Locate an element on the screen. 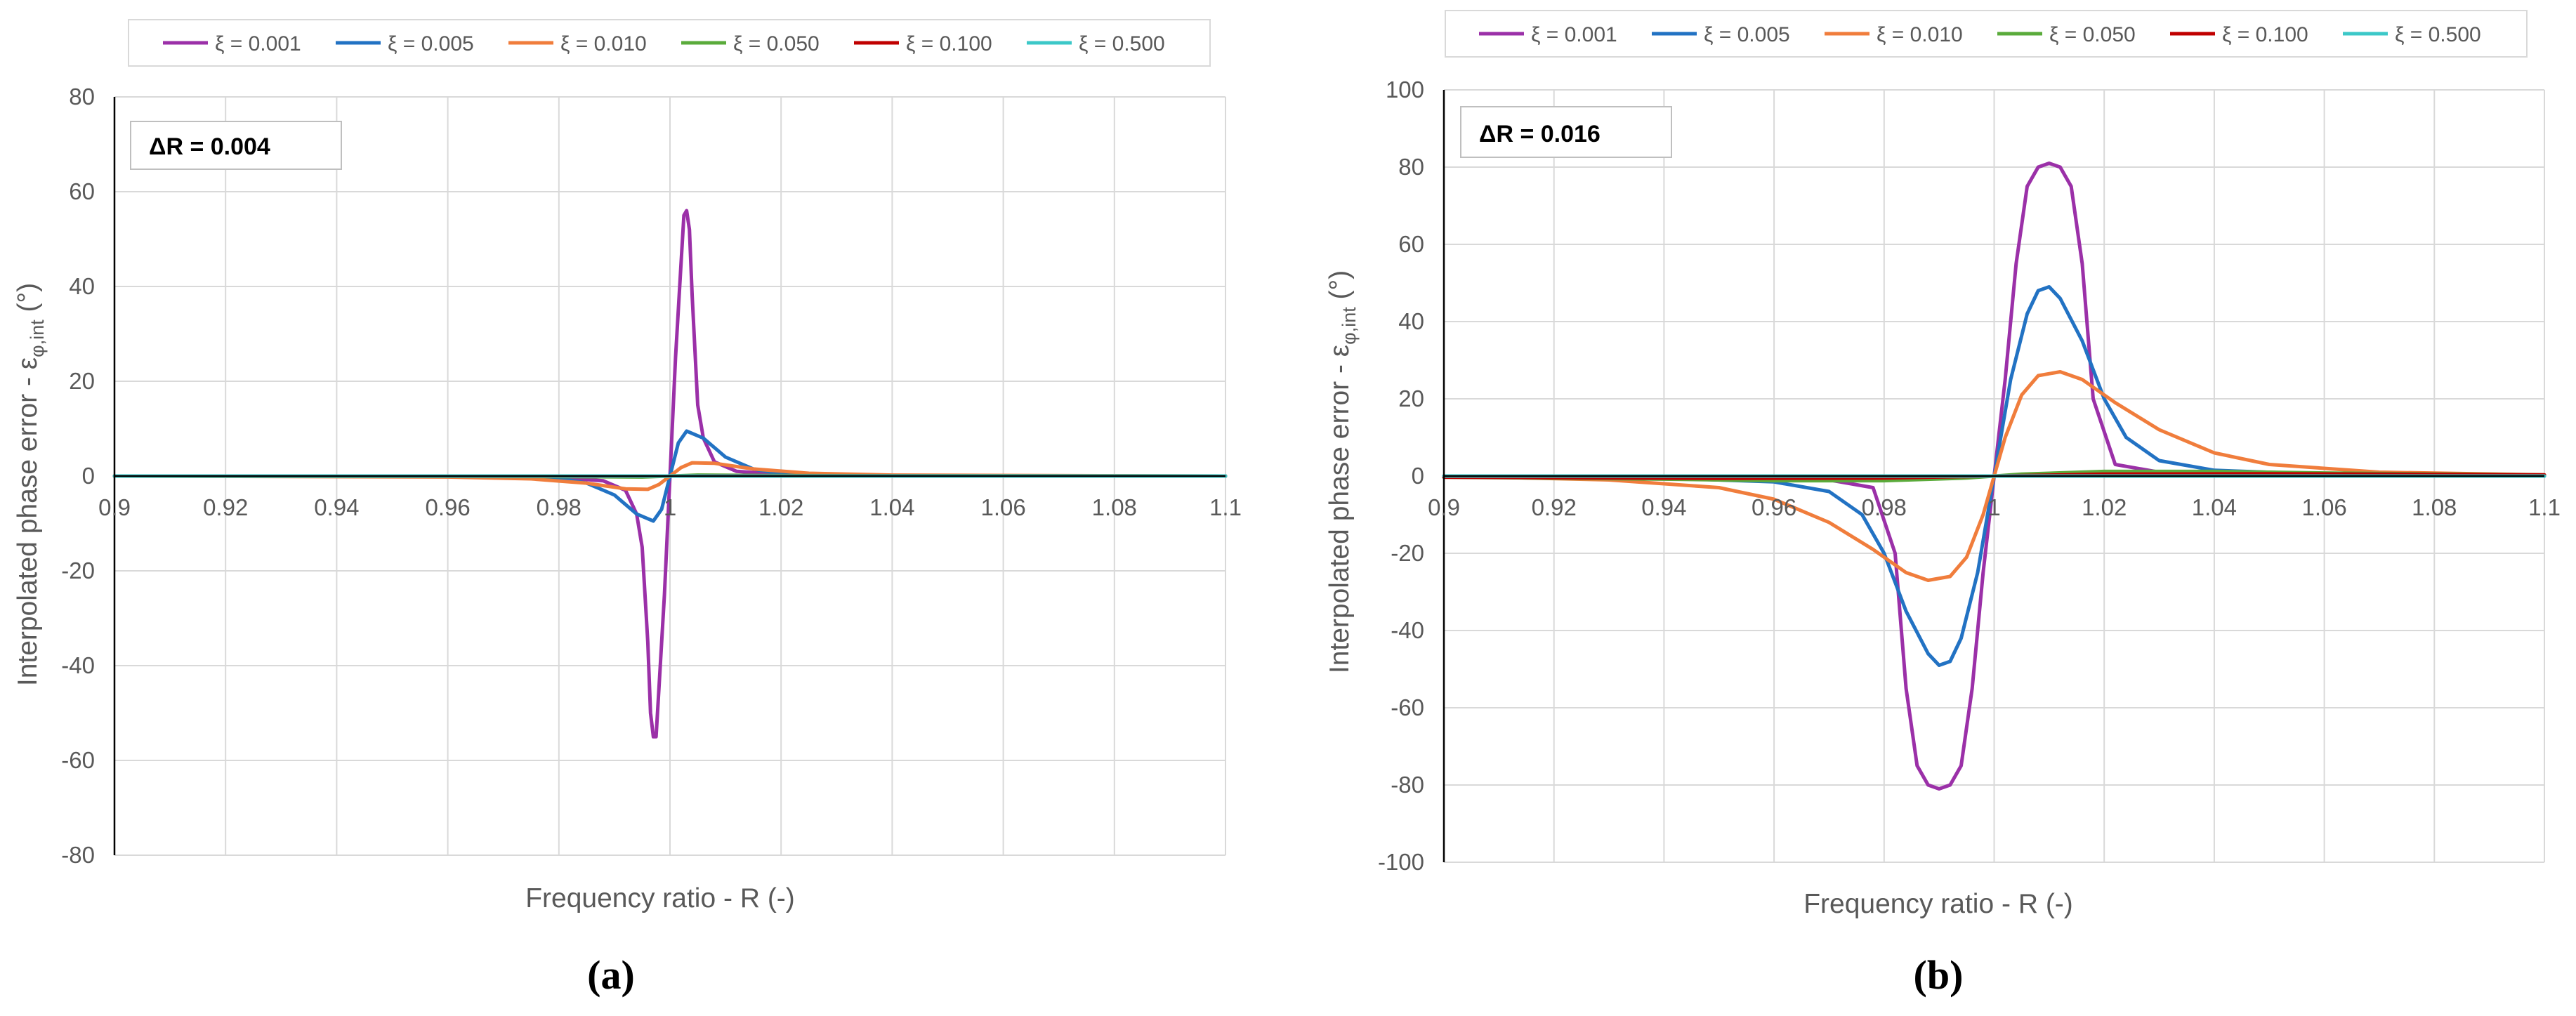 This screenshot has width=2576, height=1016. panel-label: (b) is located at coordinates (1939, 975).